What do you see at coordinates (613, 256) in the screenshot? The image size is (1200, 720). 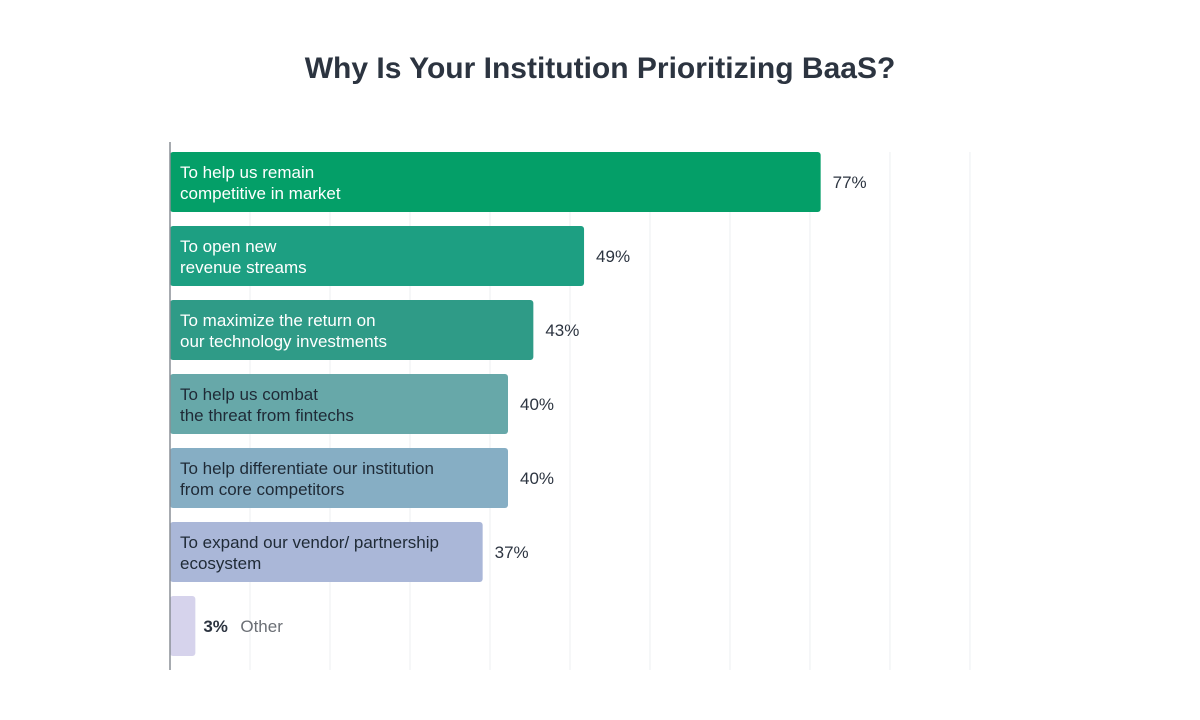 I see `bar-value-label: 49%` at bounding box center [613, 256].